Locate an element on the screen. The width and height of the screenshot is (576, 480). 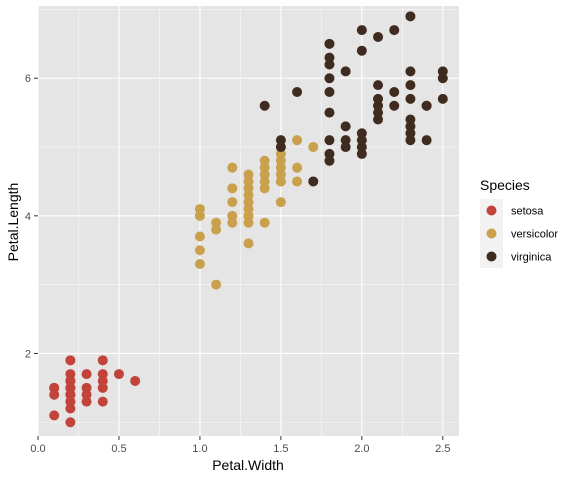
x-axis-title: Petal.Width is located at coordinates (248, 465).